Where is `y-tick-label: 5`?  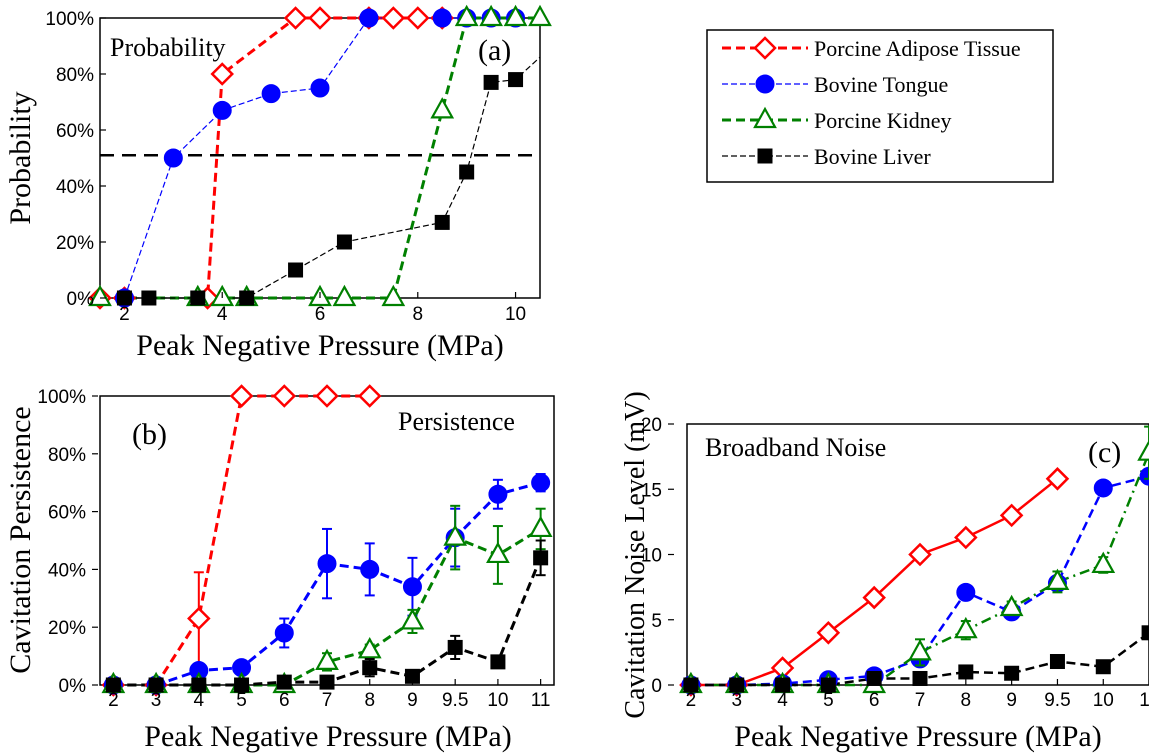
y-tick-label: 5 is located at coordinates (656, 621).